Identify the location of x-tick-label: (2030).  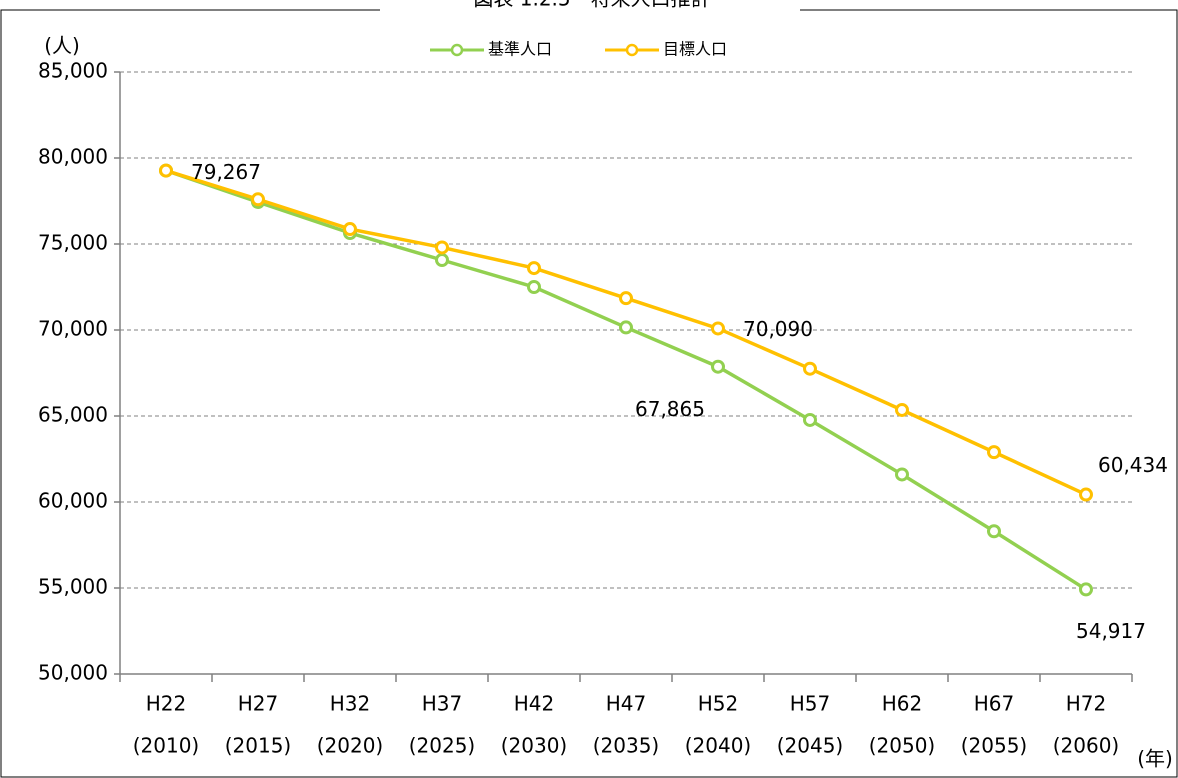
(534, 746).